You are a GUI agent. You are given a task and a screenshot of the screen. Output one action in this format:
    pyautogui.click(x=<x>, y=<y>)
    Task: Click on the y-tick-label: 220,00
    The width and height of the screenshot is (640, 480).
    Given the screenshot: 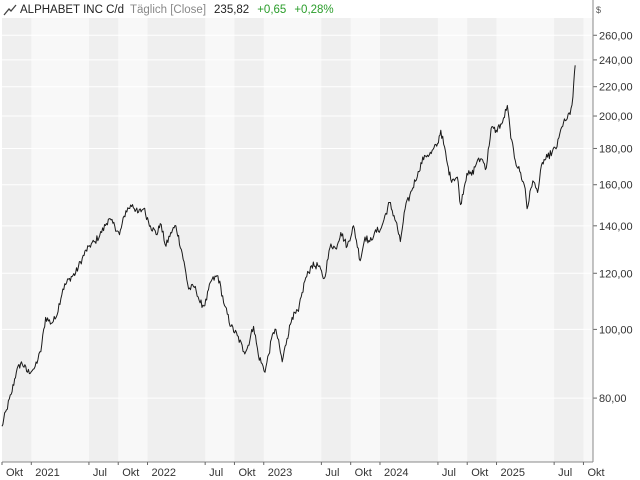 What is the action you would take?
    pyautogui.click(x=616, y=88)
    